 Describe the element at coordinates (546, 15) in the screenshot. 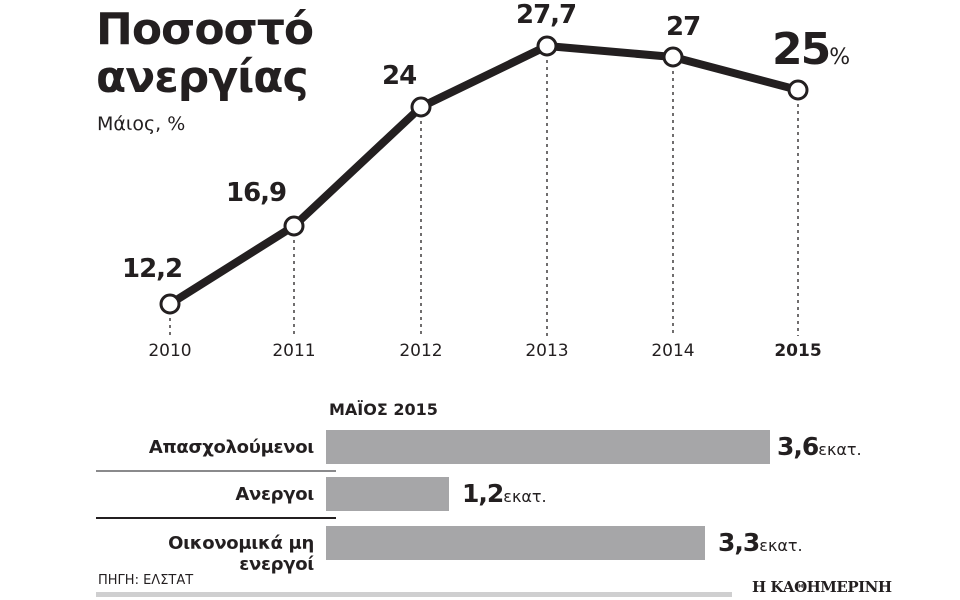

I see `value-label-2013: 27,7` at that location.